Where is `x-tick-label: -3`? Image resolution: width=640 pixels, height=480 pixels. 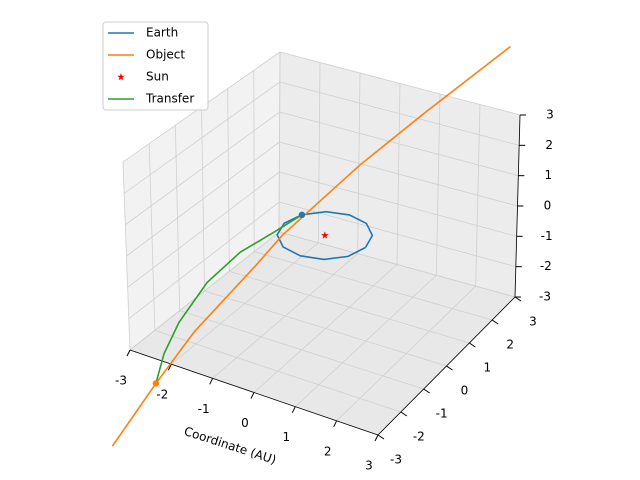
x-tick-label: -3 is located at coordinates (121, 381).